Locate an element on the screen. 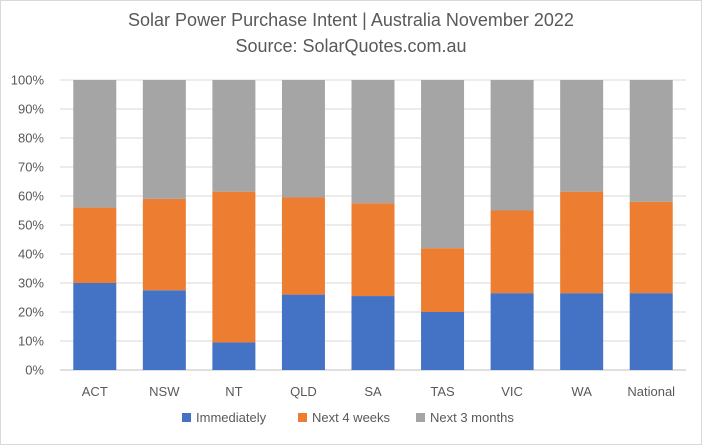 The width and height of the screenshot is (702, 445). legend-label: Next 4 weeks is located at coordinates (351, 417).